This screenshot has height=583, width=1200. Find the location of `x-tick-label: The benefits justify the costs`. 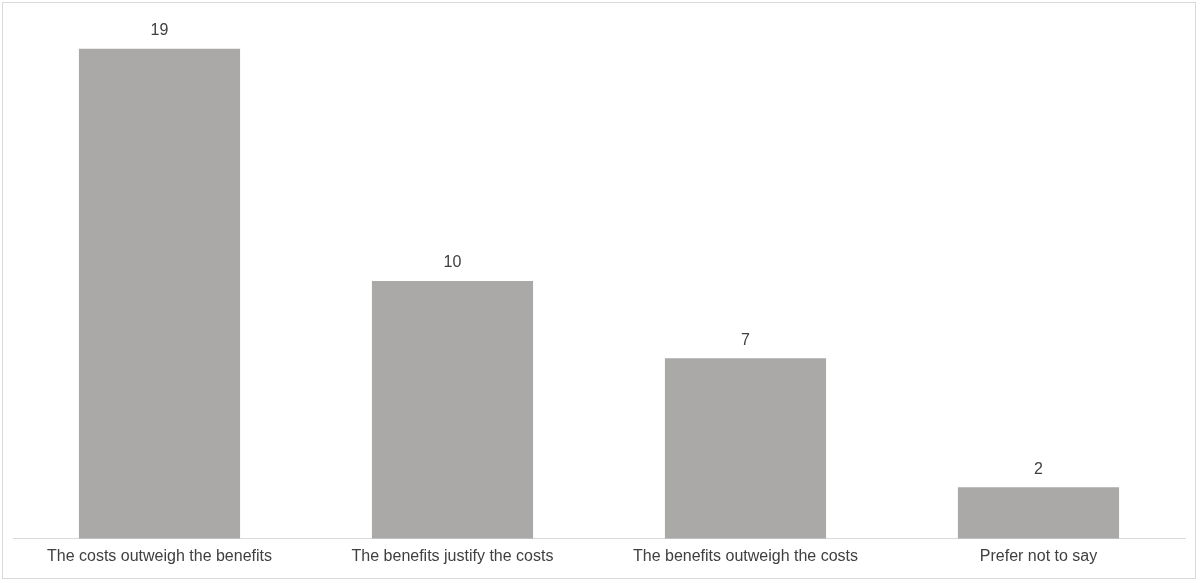

x-tick-label: The benefits justify the costs is located at coordinates (452, 555).